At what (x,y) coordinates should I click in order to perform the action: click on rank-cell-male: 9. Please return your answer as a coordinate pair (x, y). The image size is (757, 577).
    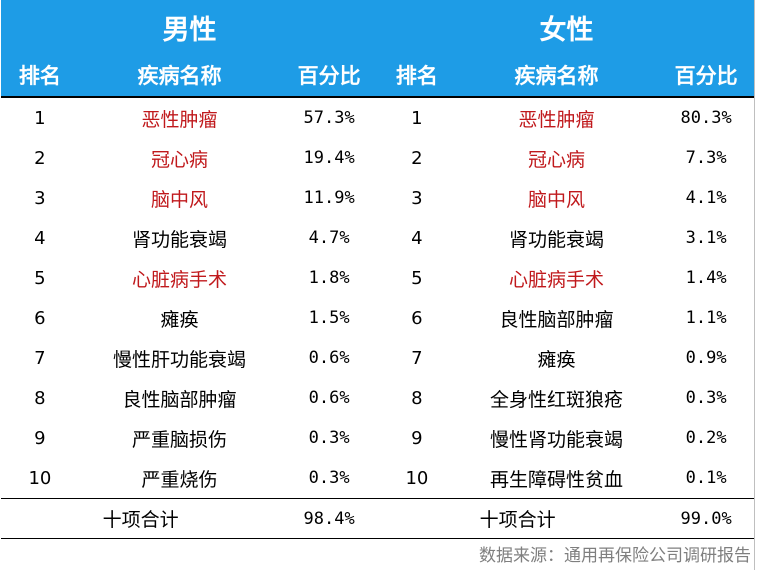
    Looking at the image, I should click on (40, 438).